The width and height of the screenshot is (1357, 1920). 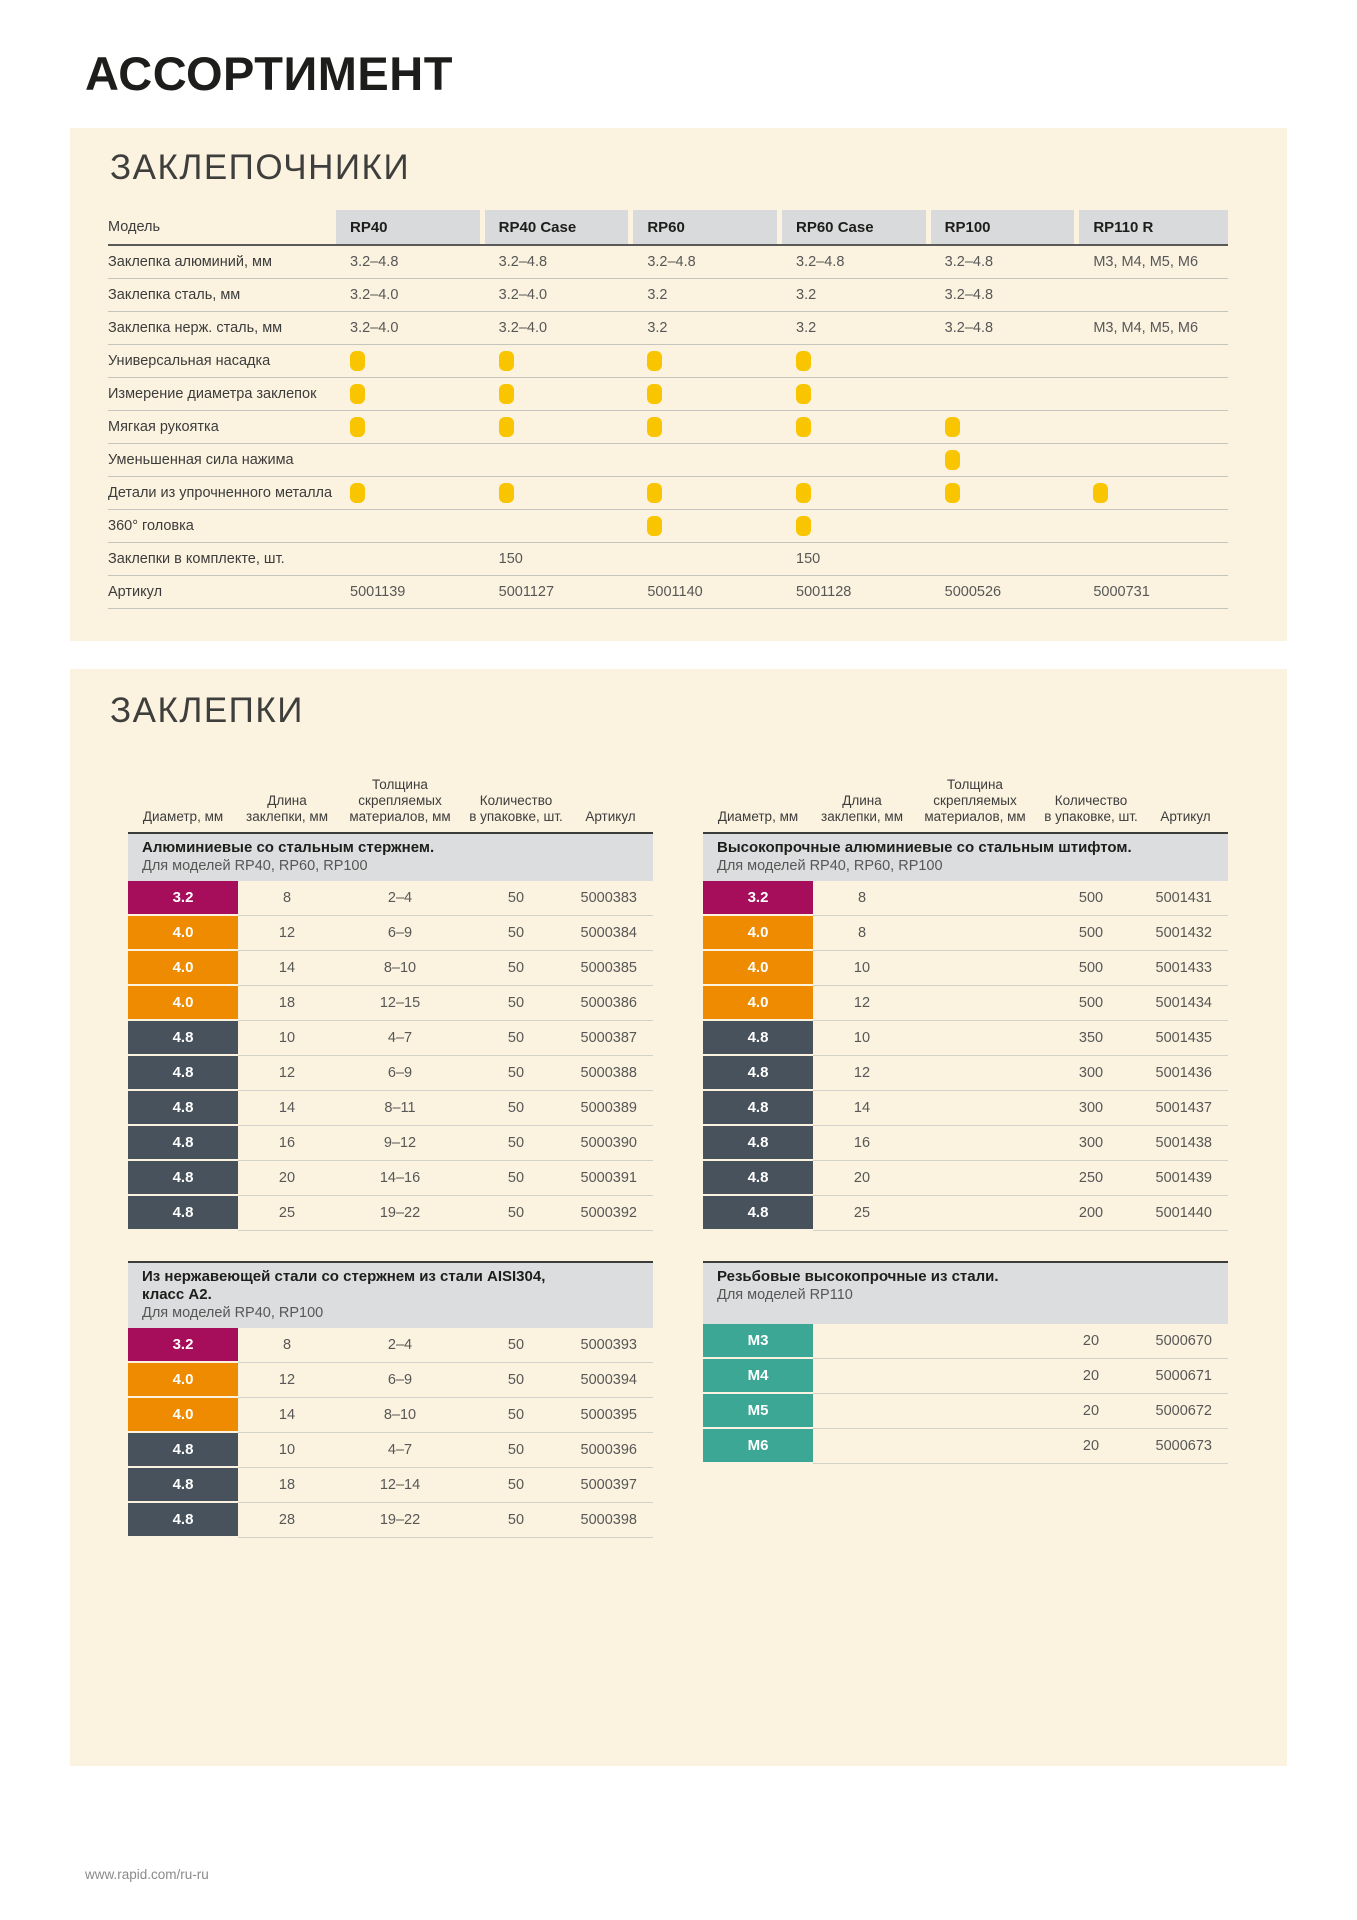 I want to click on article-cell: 5000386, so click(x=610, y=1003).